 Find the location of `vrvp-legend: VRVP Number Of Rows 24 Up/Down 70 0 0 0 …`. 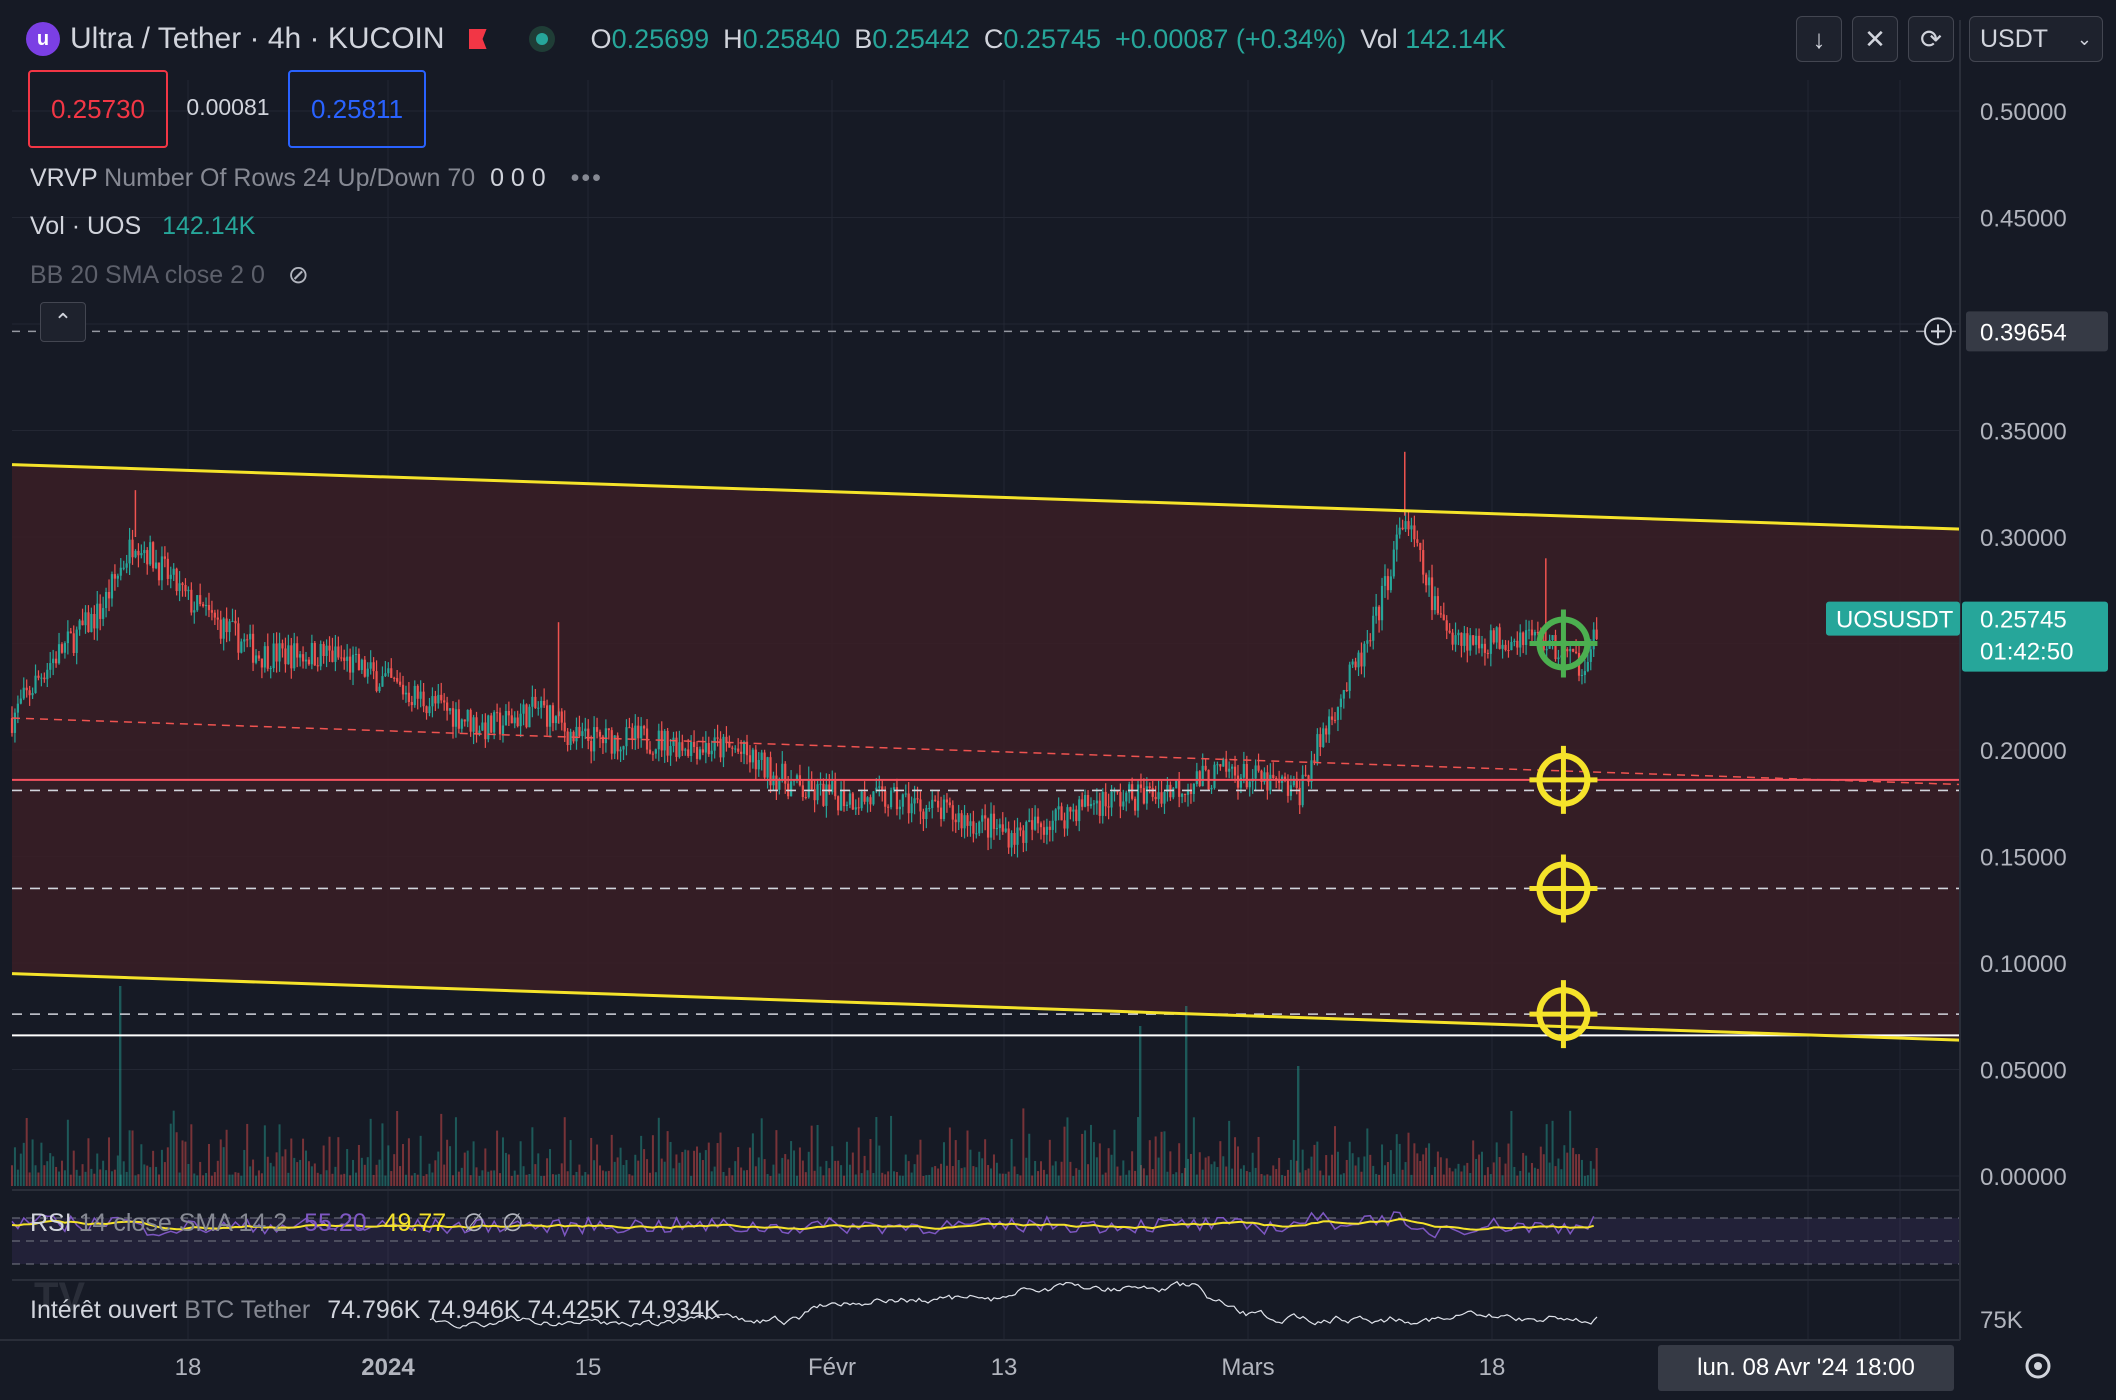

vrvp-legend: VRVP Number Of Rows 24 Up/Down 70 0 0 0 … is located at coordinates (316, 178).